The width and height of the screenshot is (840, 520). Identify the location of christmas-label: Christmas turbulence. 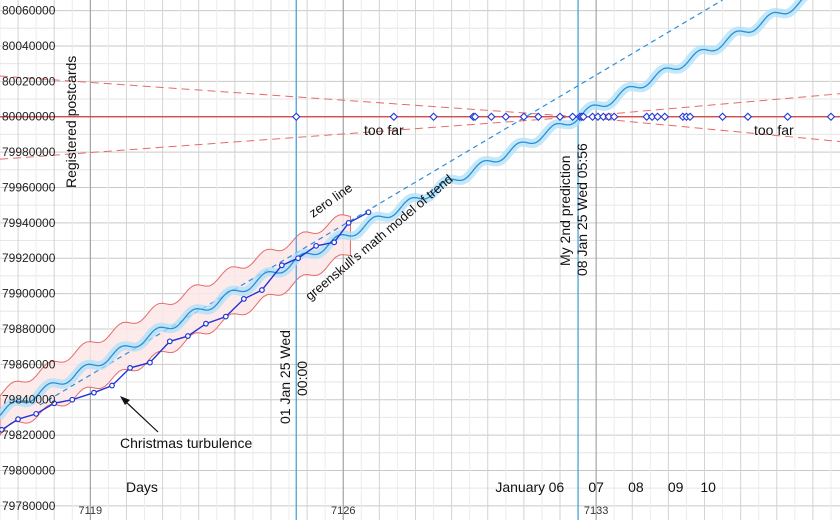
(186, 443).